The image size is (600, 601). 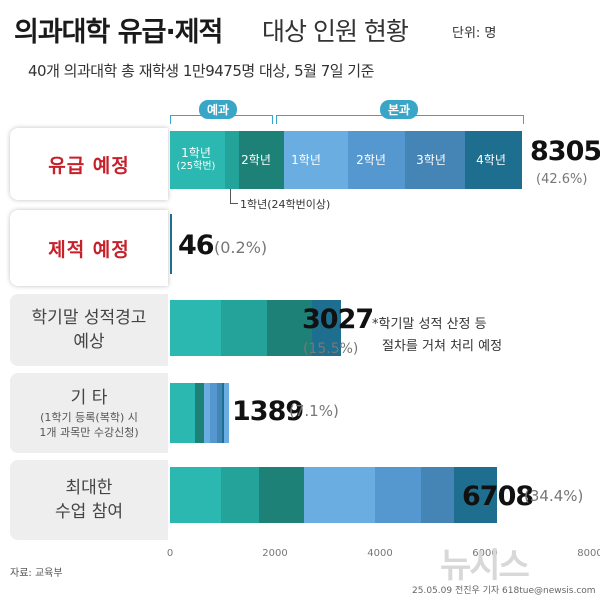 What do you see at coordinates (118, 32) in the screenshot?
I see `chart-title: 의과대학 유급·제적` at bounding box center [118, 32].